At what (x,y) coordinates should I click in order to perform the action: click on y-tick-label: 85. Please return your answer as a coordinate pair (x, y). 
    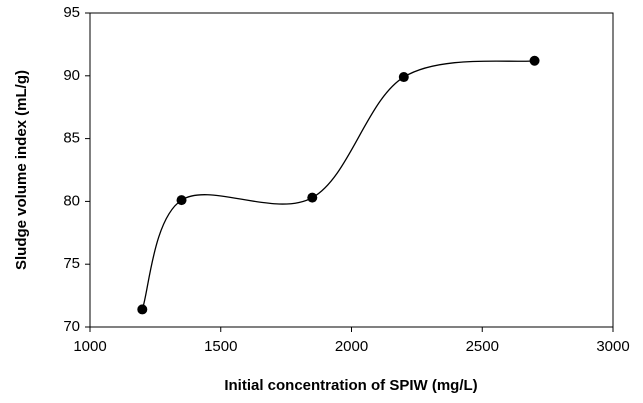
    Looking at the image, I should click on (71, 138).